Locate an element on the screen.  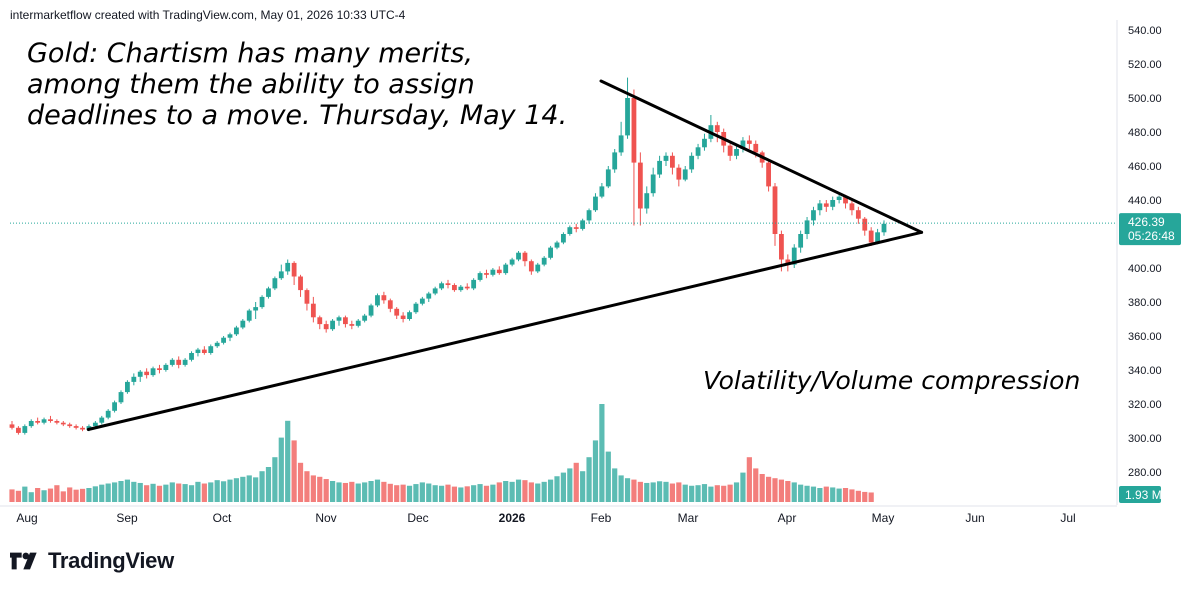
x-tick-label: May is located at coordinates (883, 518).